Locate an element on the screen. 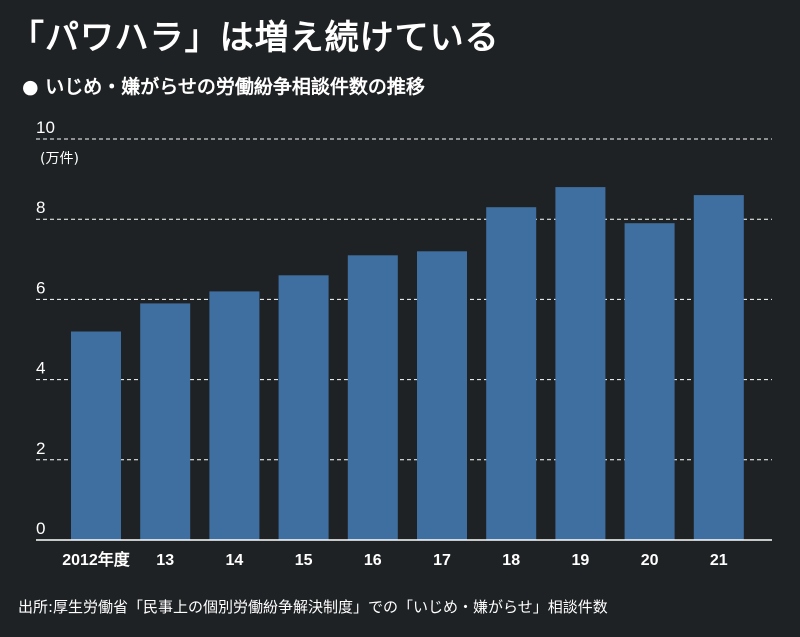 The height and width of the screenshot is (637, 800). x-tick-label: 19 is located at coordinates (581, 560).